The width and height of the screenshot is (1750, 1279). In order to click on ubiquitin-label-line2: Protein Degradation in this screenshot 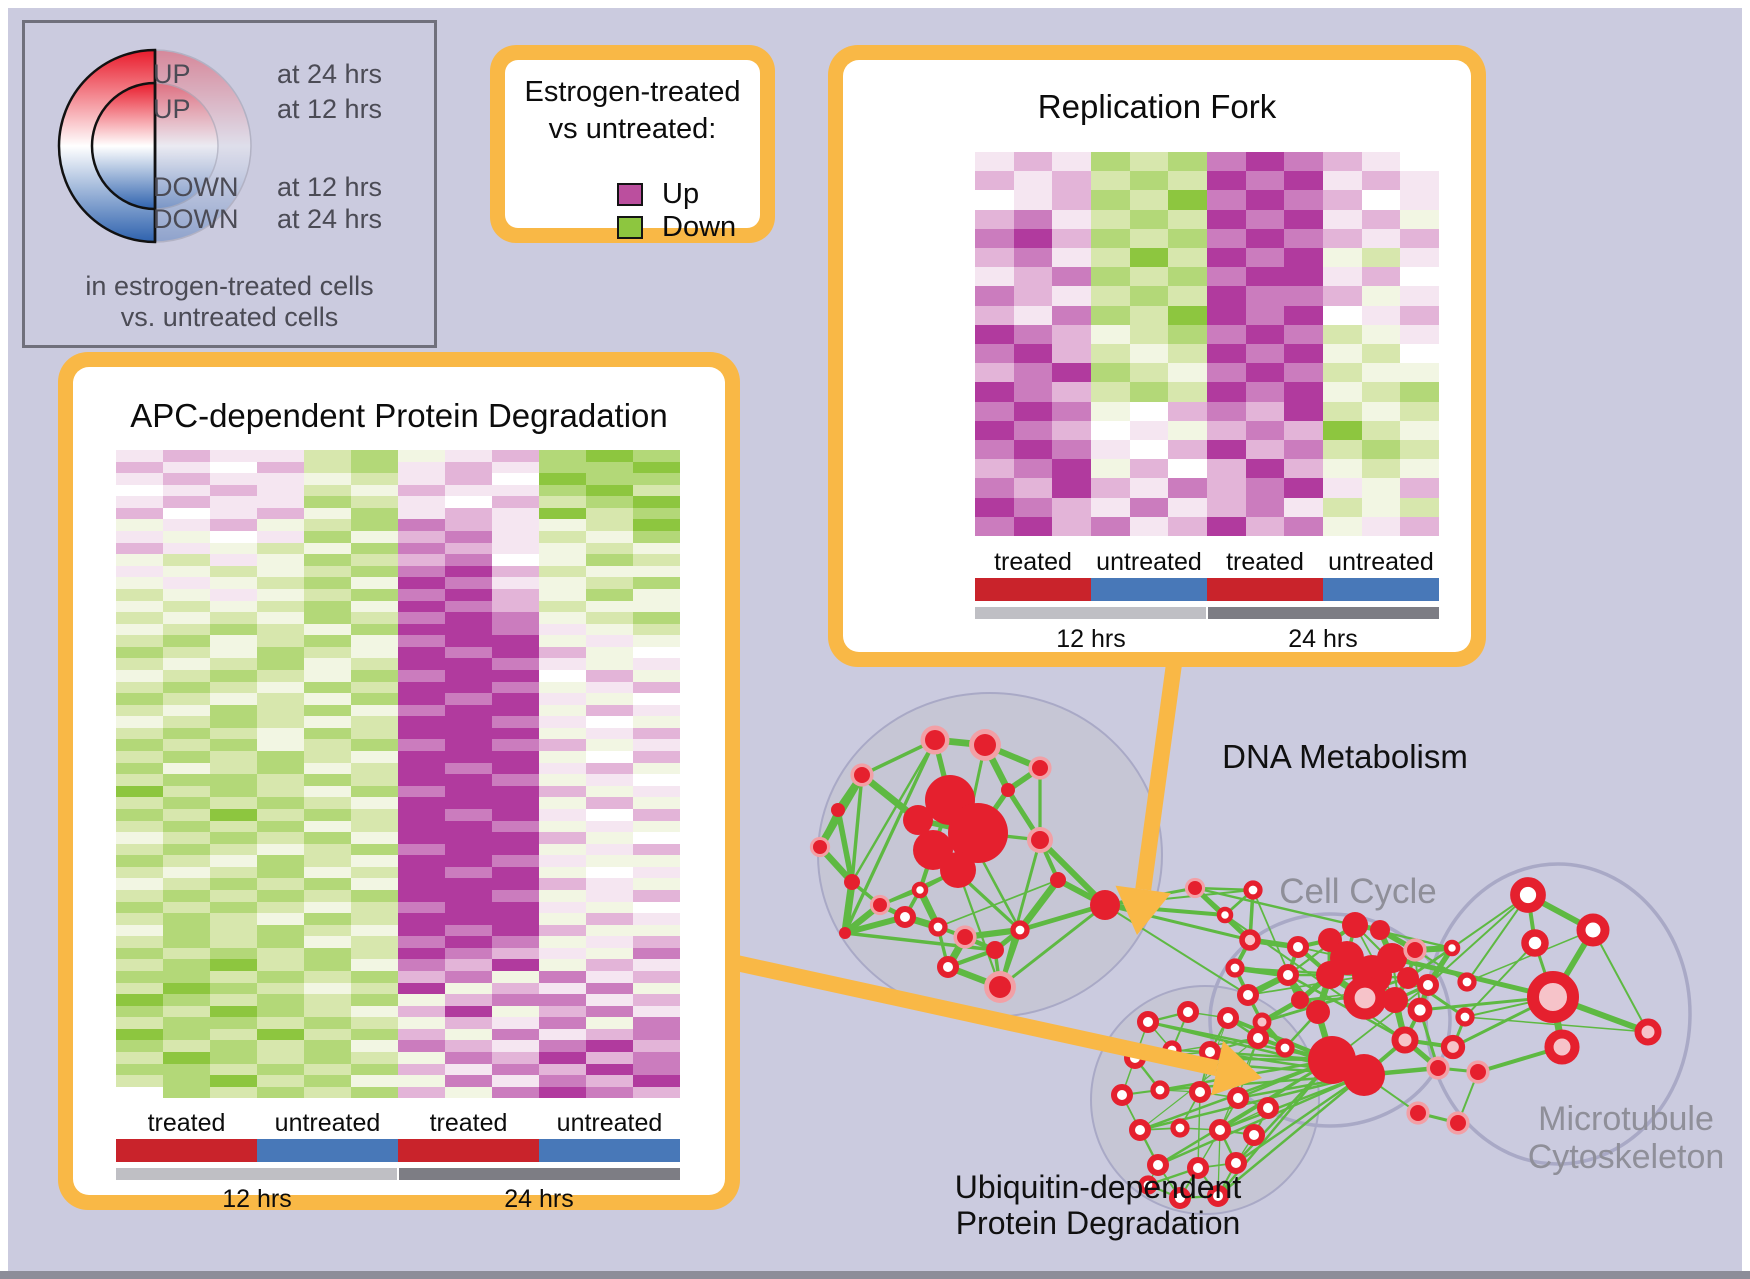, I will do `click(1098, 1223)`.